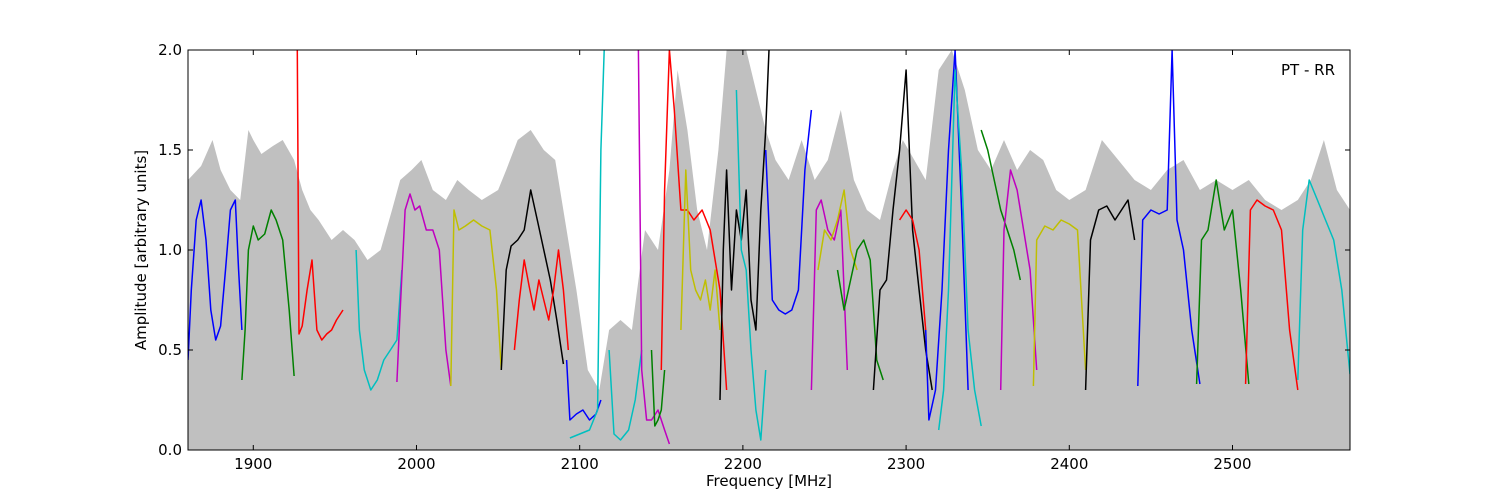  Describe the element at coordinates (170, 350) in the screenshot. I see `y-tick-label: 0.5` at that location.